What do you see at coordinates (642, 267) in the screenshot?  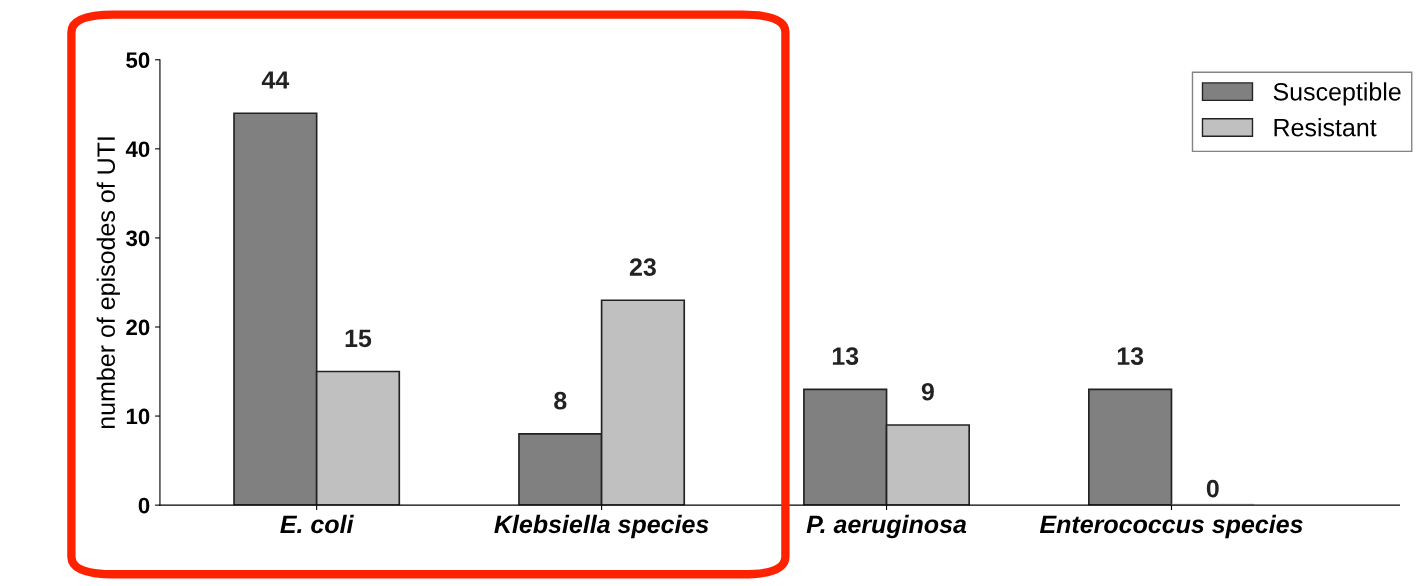 I see `data-label: 23` at bounding box center [642, 267].